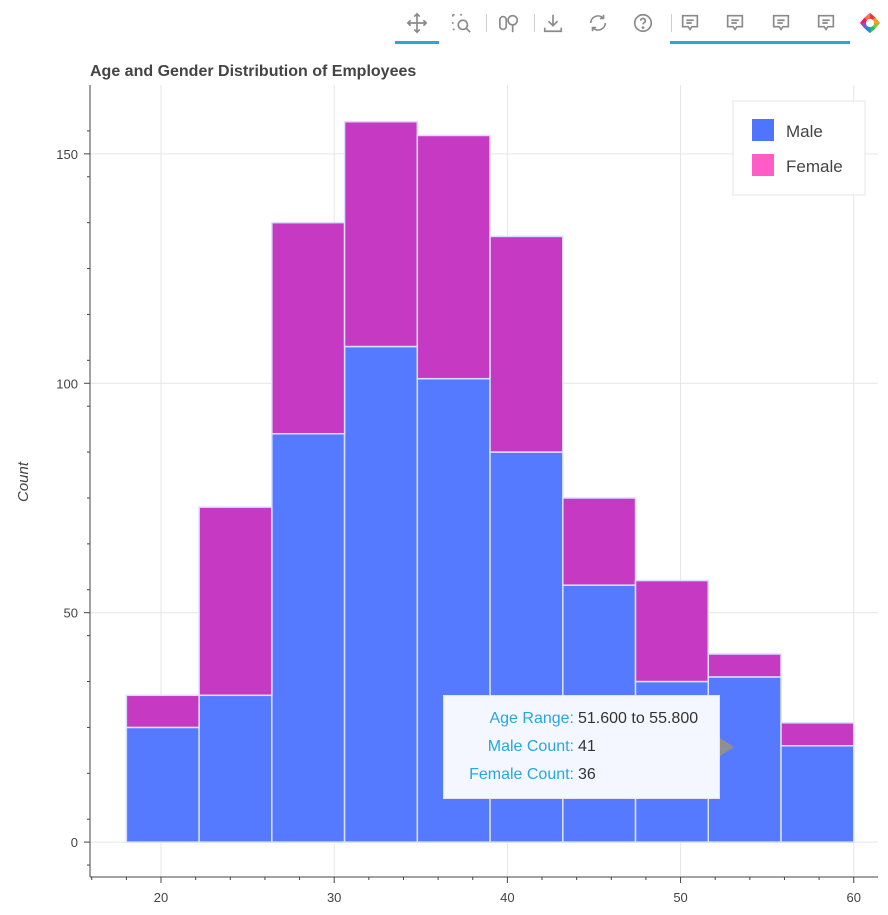  Describe the element at coordinates (530, 746) in the screenshot. I see `tooltip-label: Male Count:` at that location.